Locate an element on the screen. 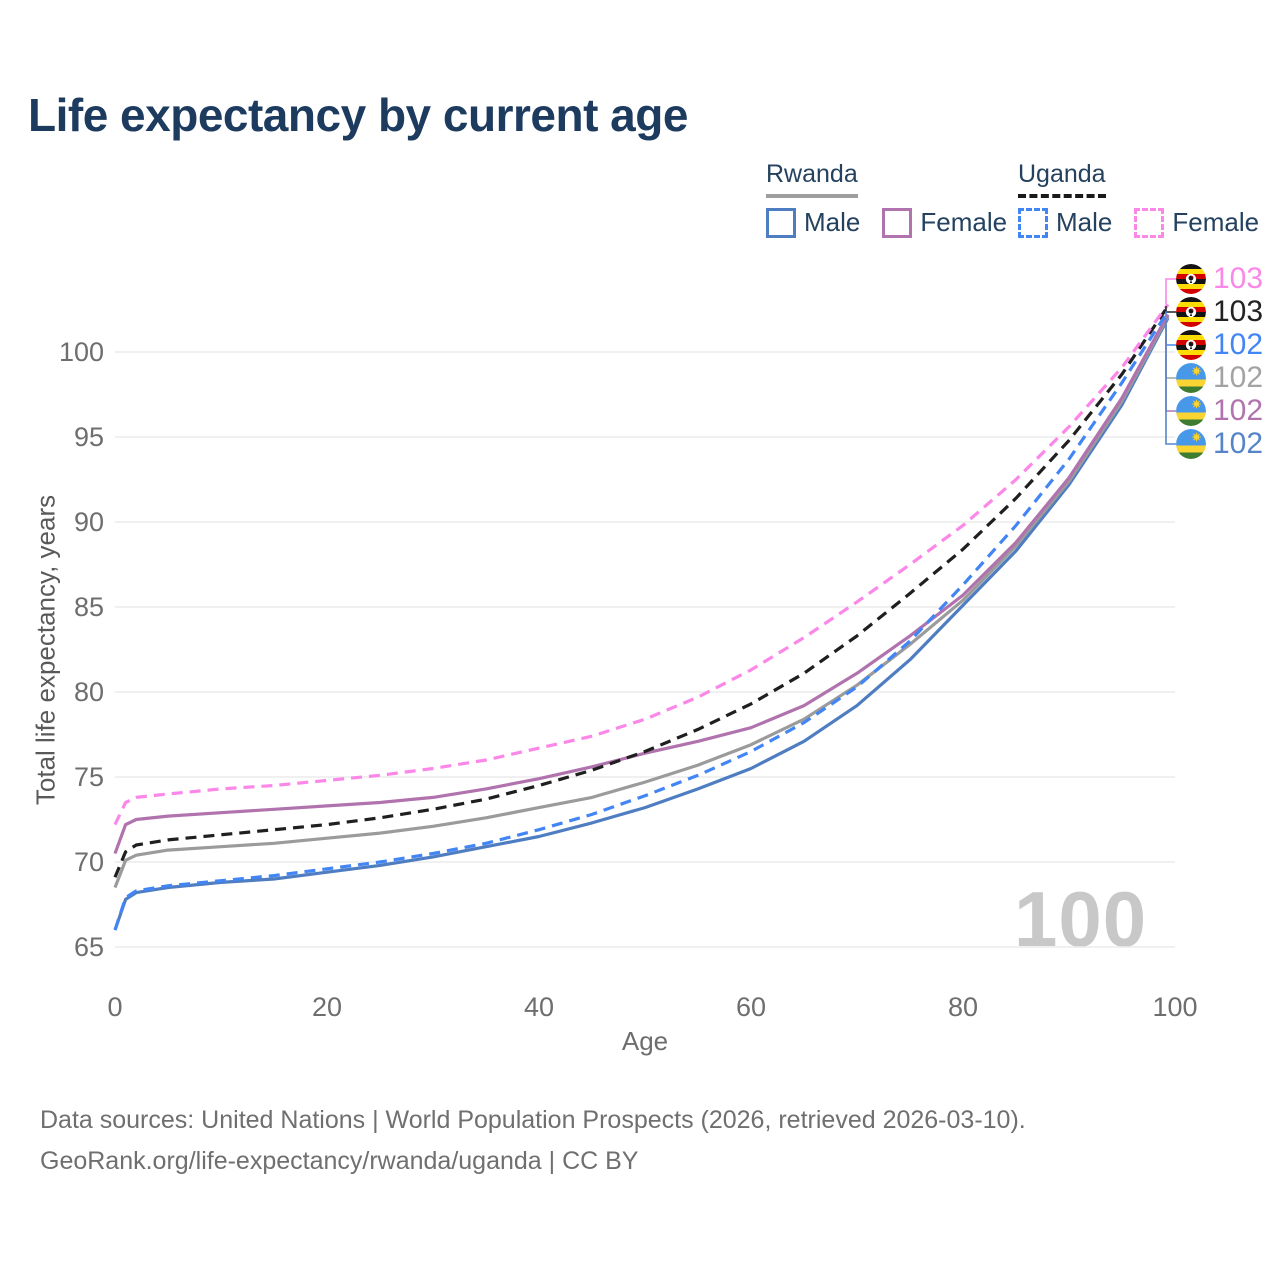 The image size is (1280, 1280). end-value-rwanda-both: 102 is located at coordinates (1238, 377).